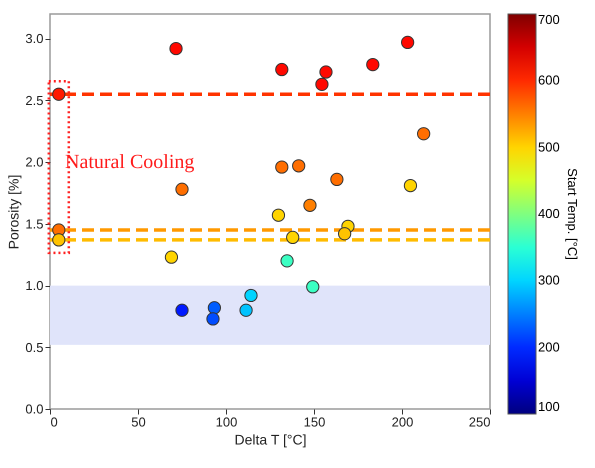 This screenshot has width=595, height=468. Describe the element at coordinates (34, 162) in the screenshot. I see `y-tick-label: 2.0` at that location.